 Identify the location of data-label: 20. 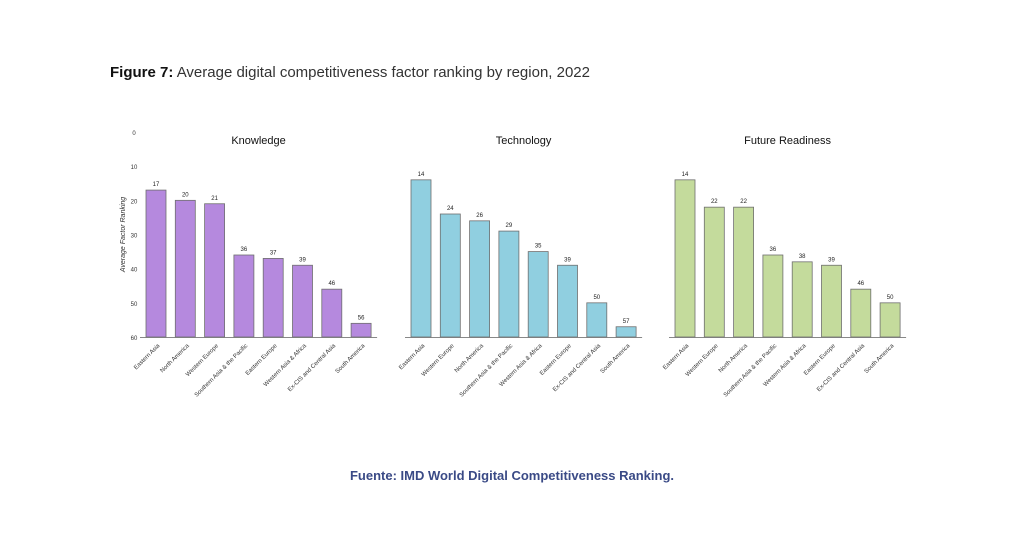
(185, 195).